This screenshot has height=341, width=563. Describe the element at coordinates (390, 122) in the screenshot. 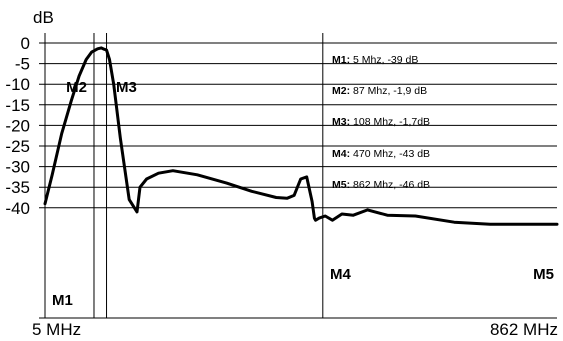

I see `legend-value-m3: 108 Mhz, -1,7dB` at that location.